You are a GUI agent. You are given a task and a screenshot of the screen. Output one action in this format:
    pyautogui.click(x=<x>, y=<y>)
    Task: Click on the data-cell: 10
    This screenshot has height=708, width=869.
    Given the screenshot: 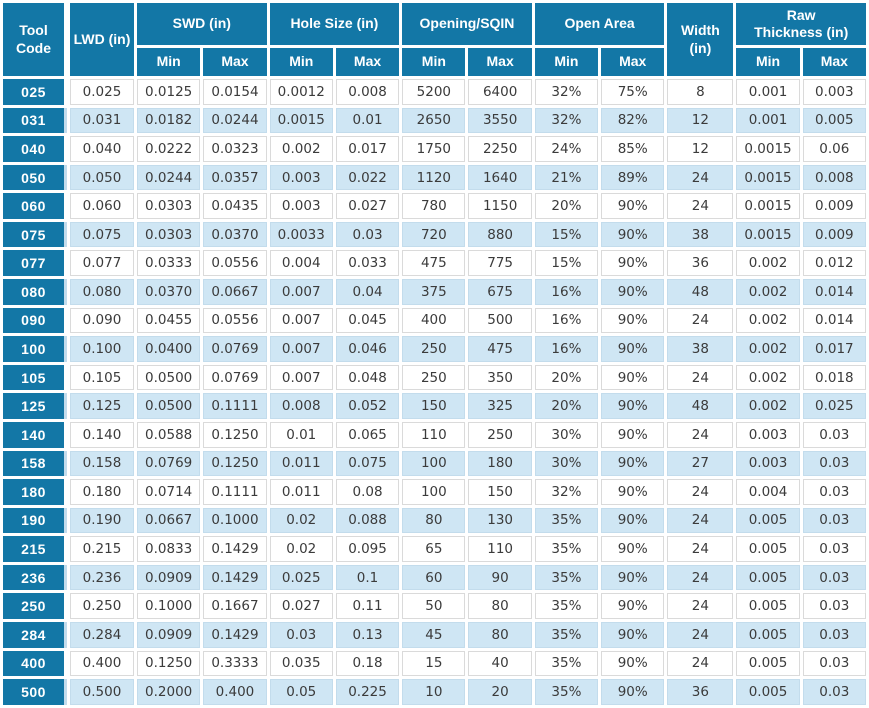 What is the action you would take?
    pyautogui.click(x=434, y=692)
    